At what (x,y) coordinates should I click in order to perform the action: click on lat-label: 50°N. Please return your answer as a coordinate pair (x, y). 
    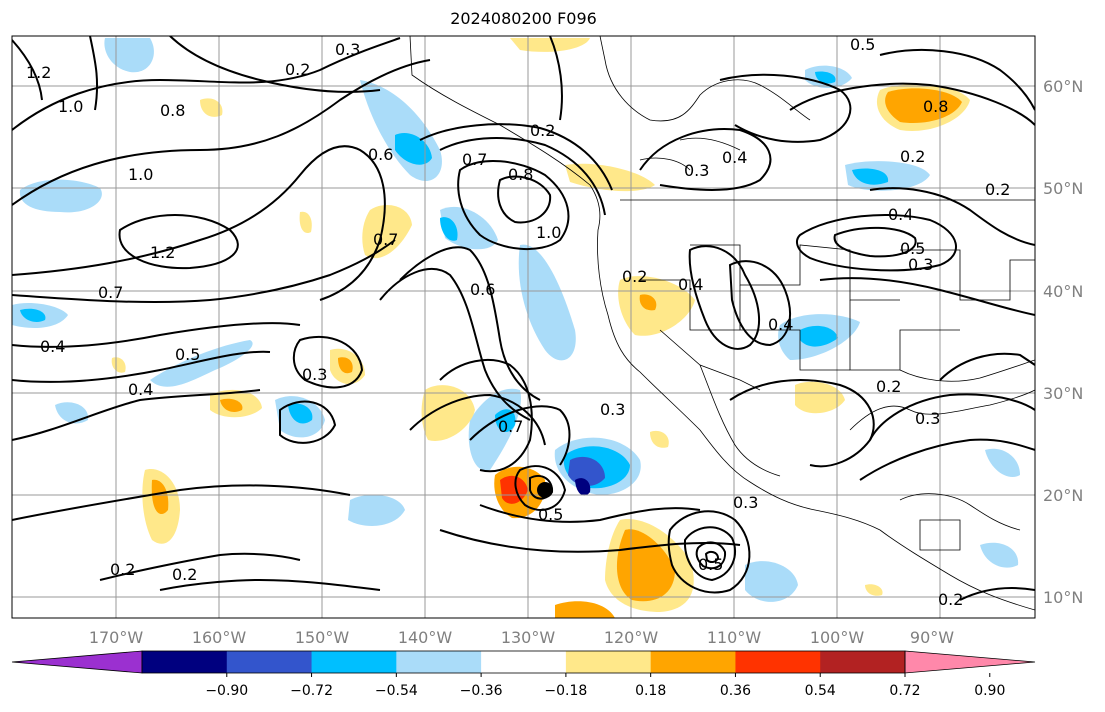
    Looking at the image, I should click on (1063, 188).